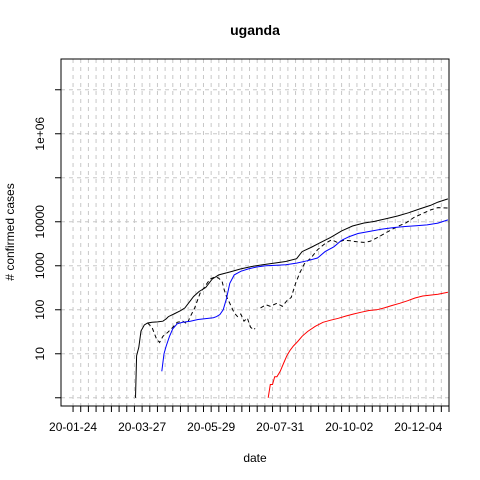 The image size is (480, 480). I want to click on y-tick-label: 10, so click(40, 354).